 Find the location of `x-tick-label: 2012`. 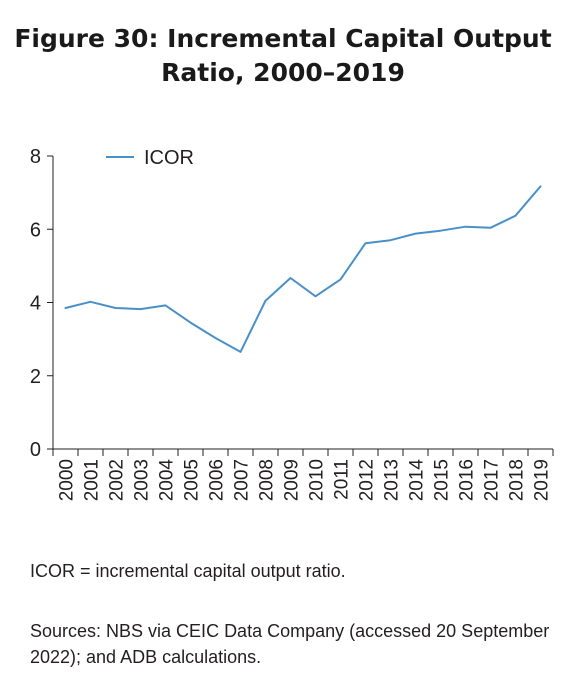

x-tick-label: 2012 is located at coordinates (367, 480).